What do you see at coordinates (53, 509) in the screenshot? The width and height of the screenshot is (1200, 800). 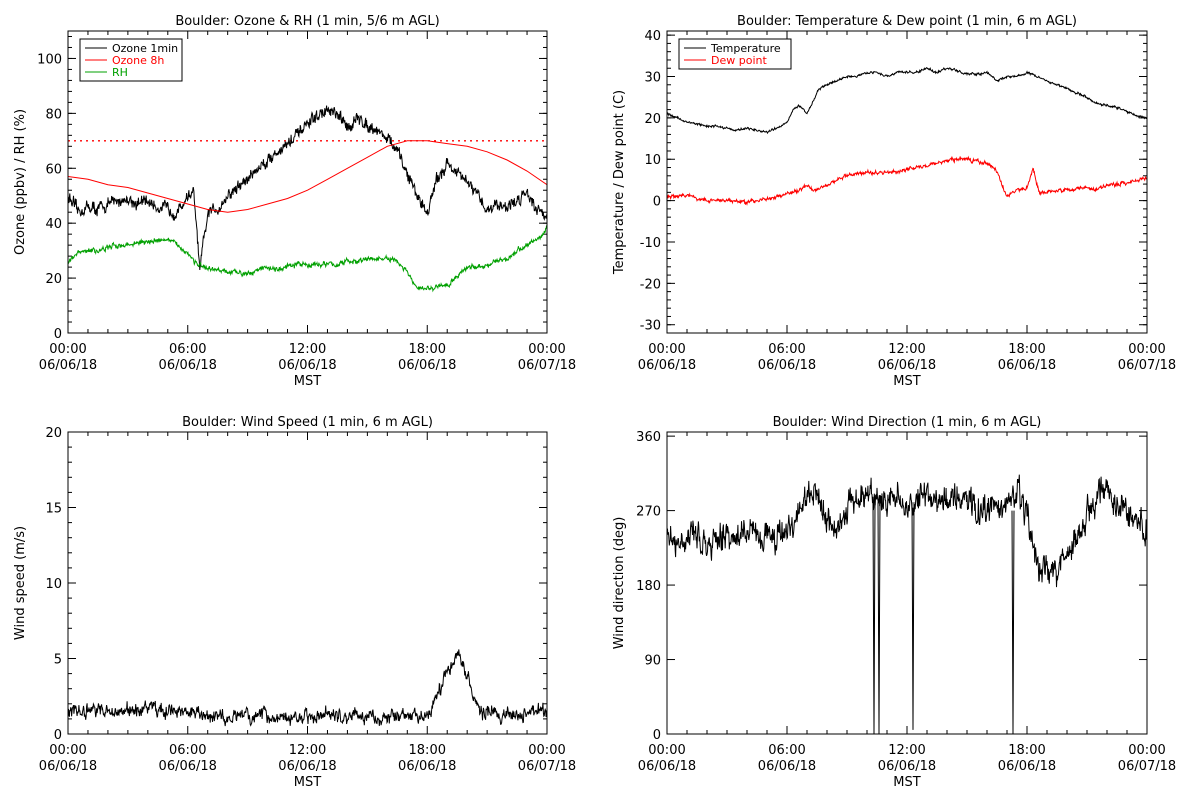 I see `y-tick-label: 15` at bounding box center [53, 509].